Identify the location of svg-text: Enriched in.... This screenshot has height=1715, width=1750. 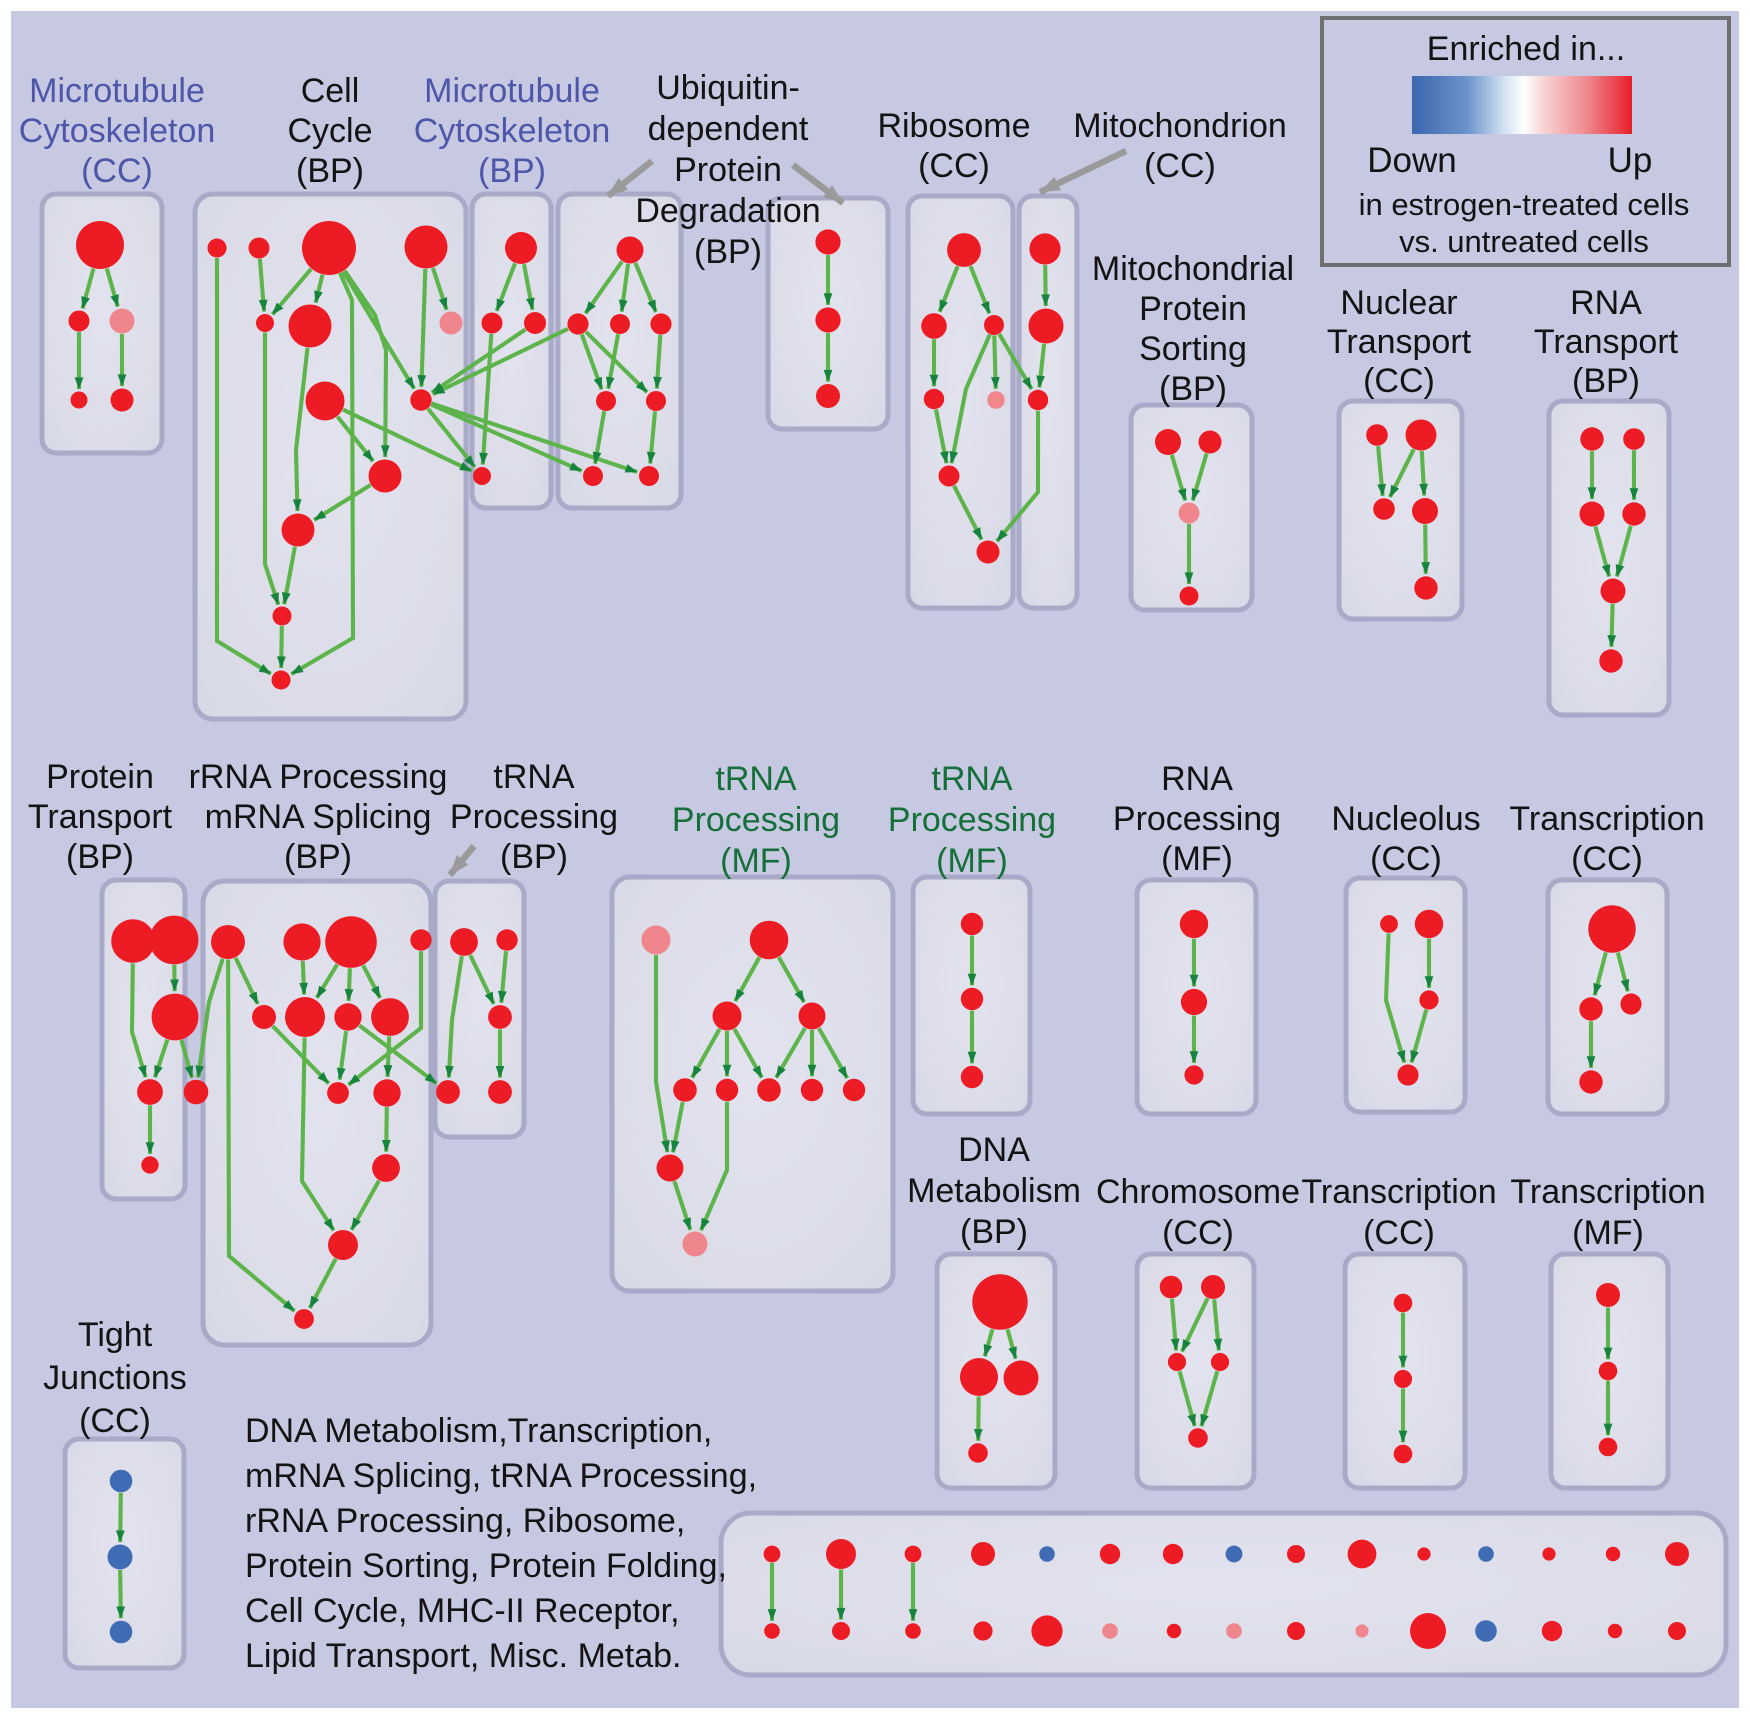
(1526, 49).